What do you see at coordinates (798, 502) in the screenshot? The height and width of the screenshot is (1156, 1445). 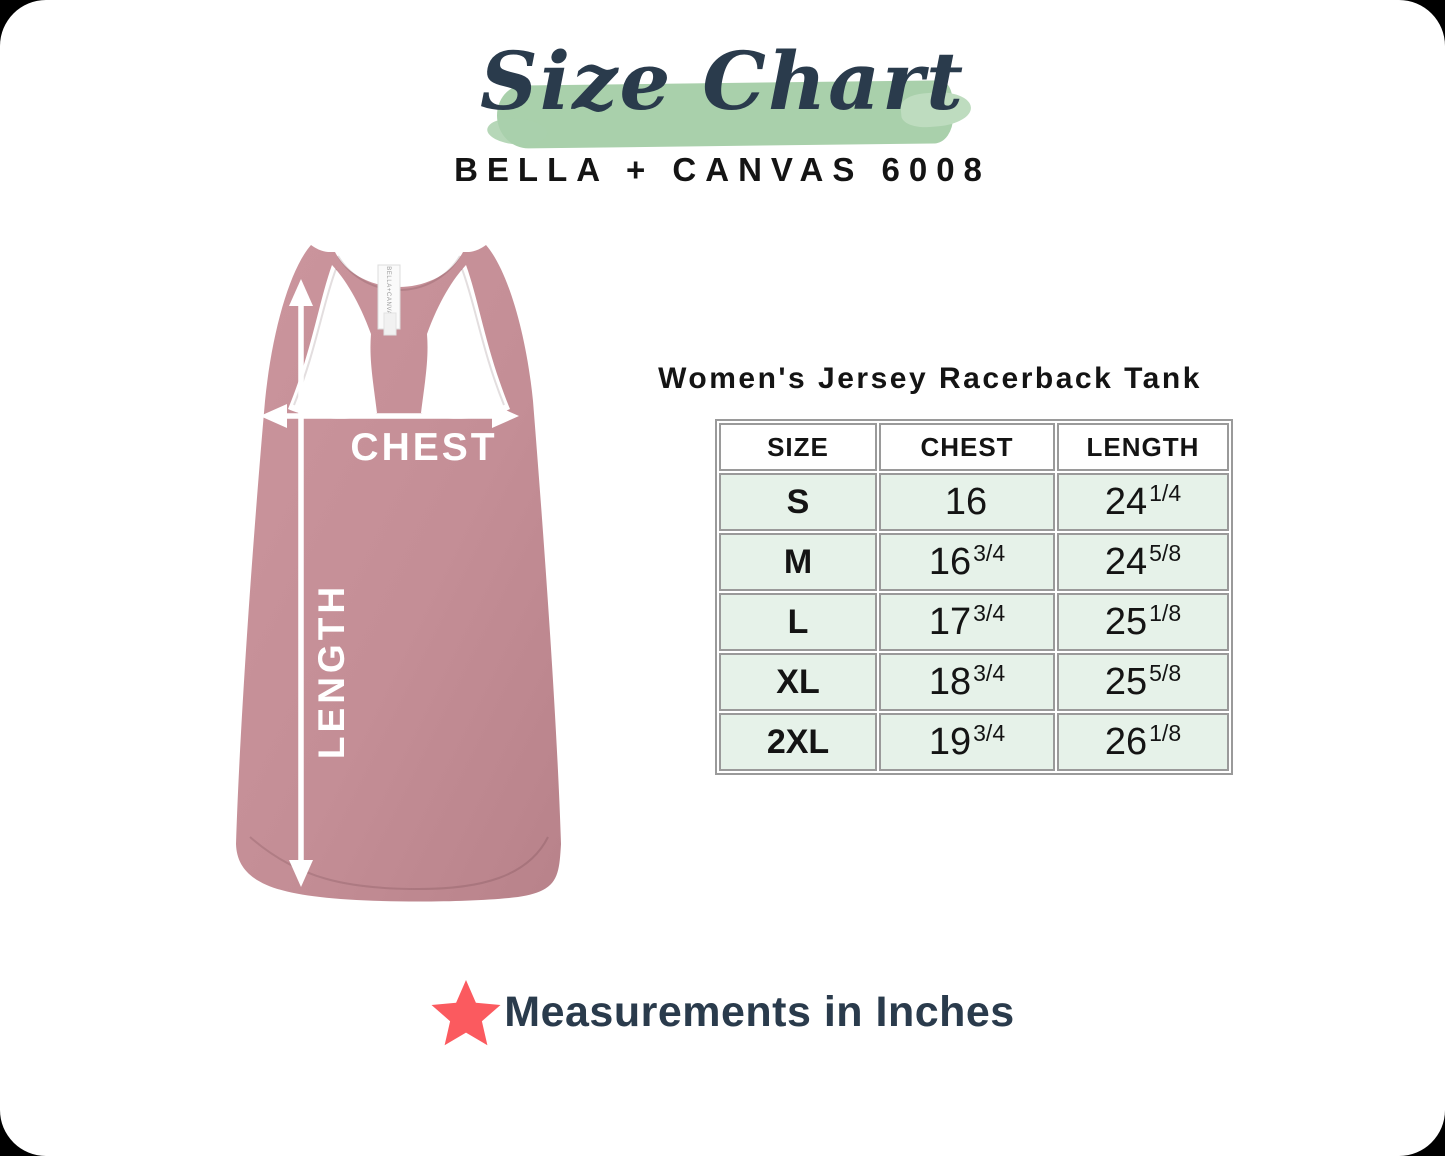 I see `size-cell: S` at bounding box center [798, 502].